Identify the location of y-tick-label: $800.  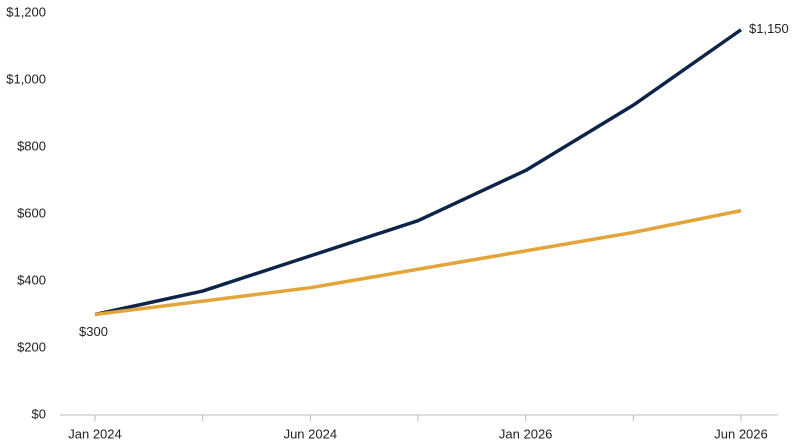
(31, 145).